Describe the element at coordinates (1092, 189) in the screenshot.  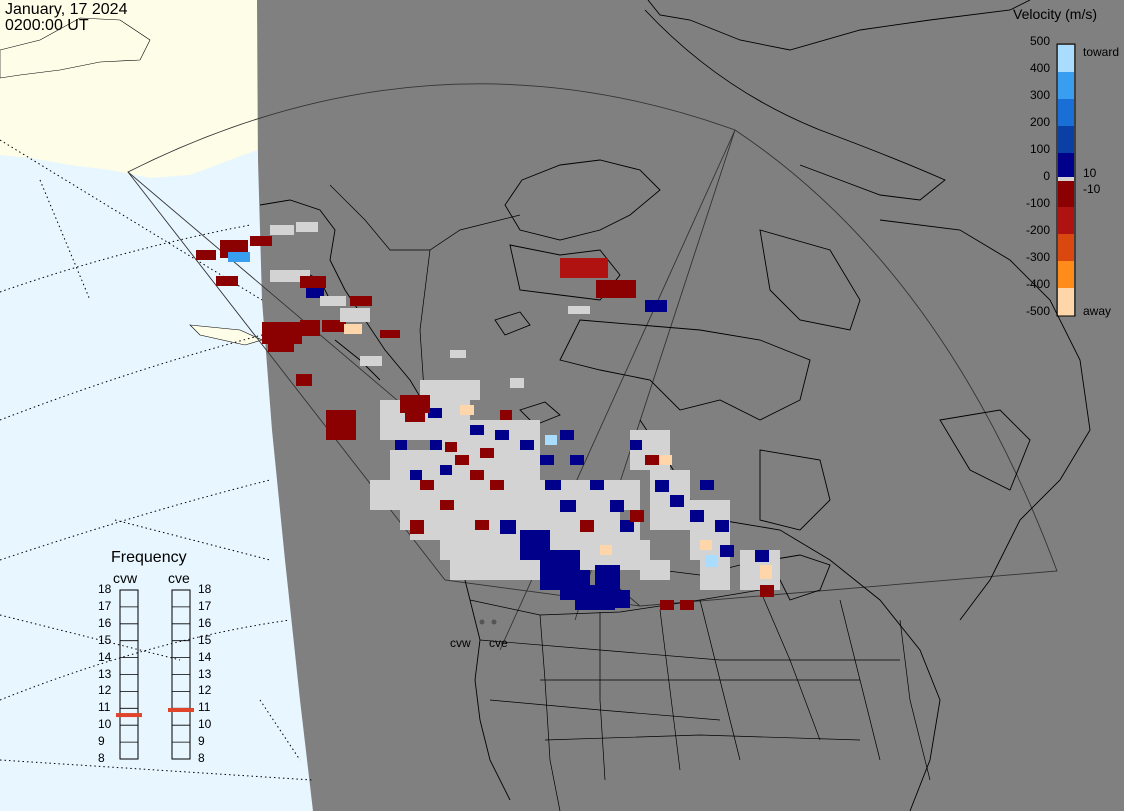
I see `colorbar-minus10-label: -10` at that location.